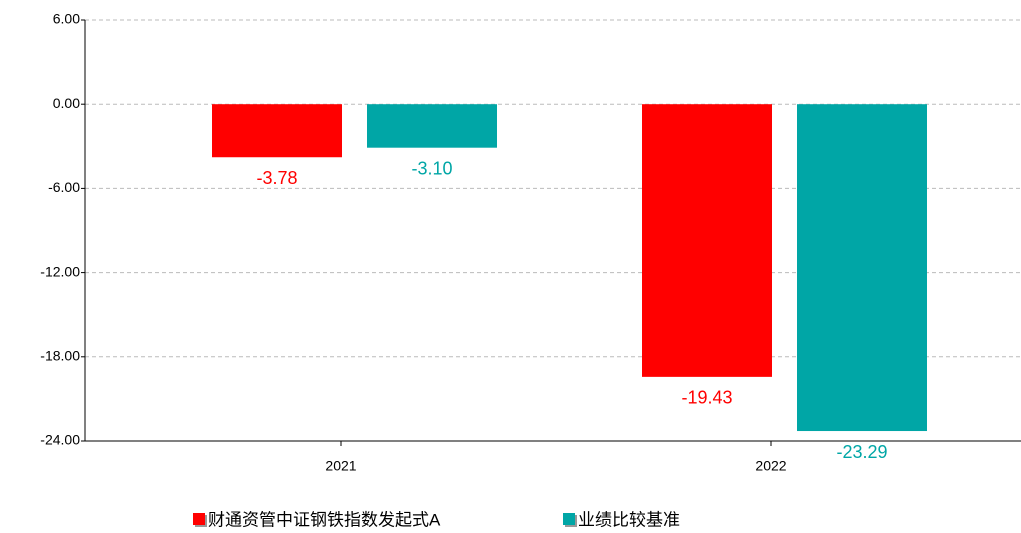  What do you see at coordinates (60, 440) in the screenshot?
I see `y-tick-label: -24.00` at bounding box center [60, 440].